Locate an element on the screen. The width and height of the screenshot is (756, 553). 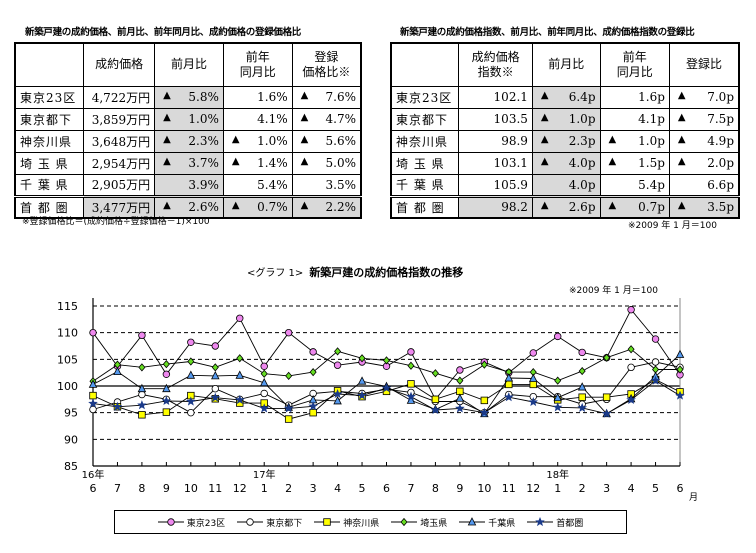
mom-cell: ▲ 2.6p is located at coordinates (566, 206).